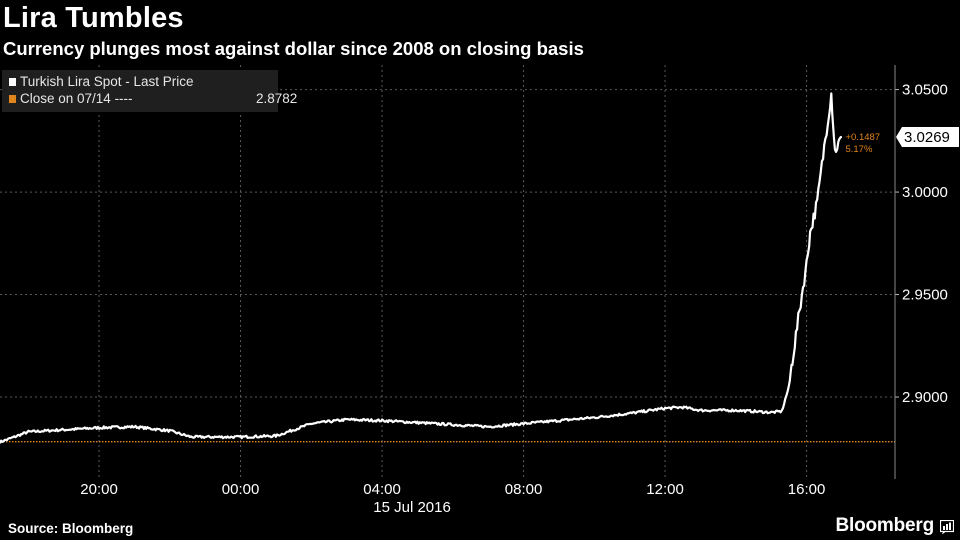  I want to click on legend-close-label: Close on 07/14 ----, so click(76, 98).